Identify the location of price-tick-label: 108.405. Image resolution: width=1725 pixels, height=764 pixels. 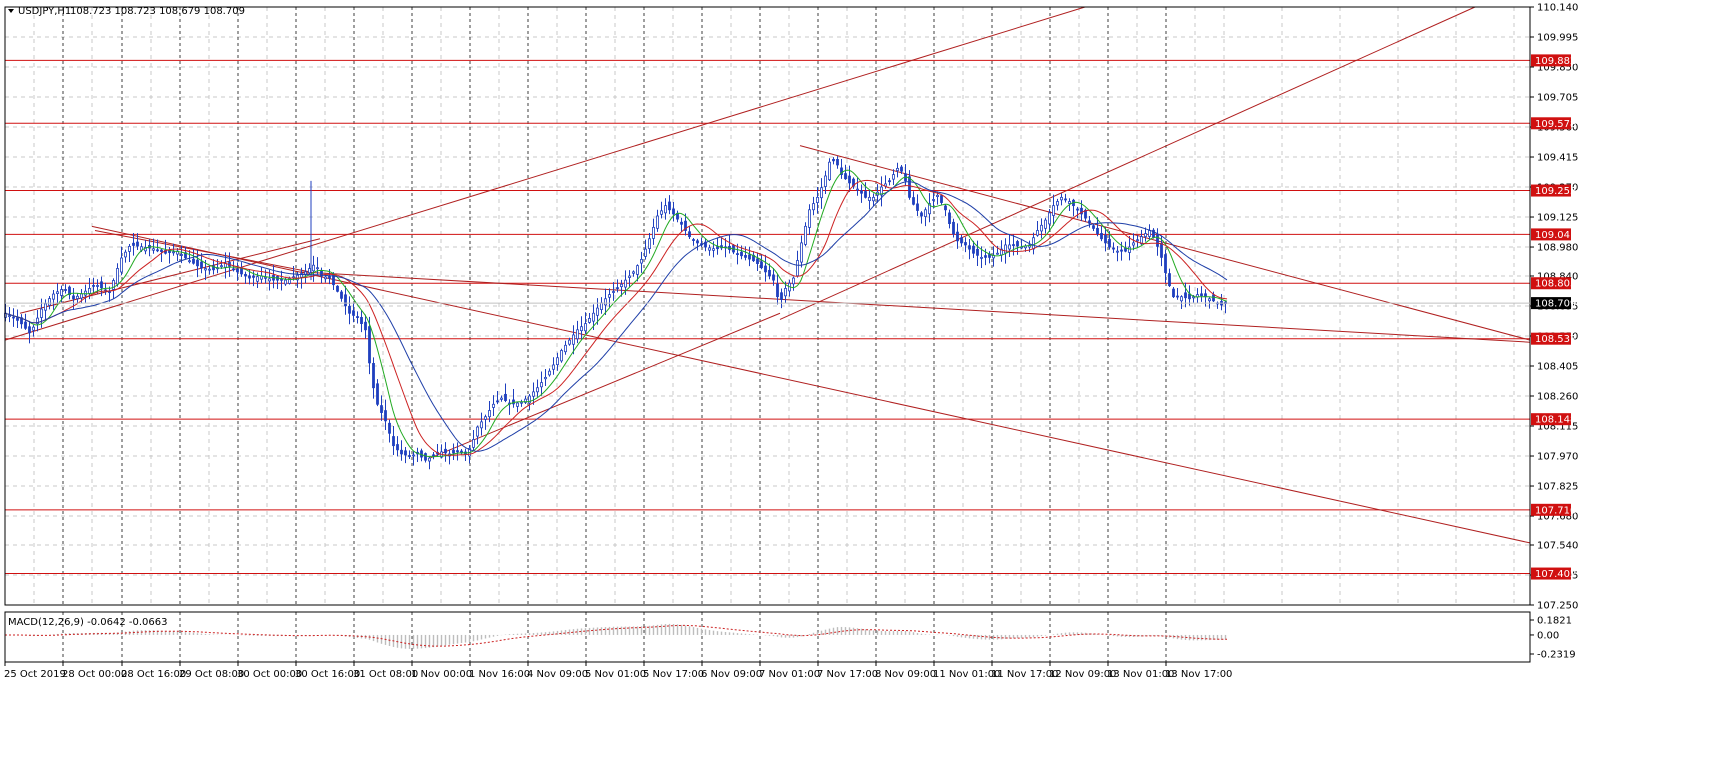
(1557, 367).